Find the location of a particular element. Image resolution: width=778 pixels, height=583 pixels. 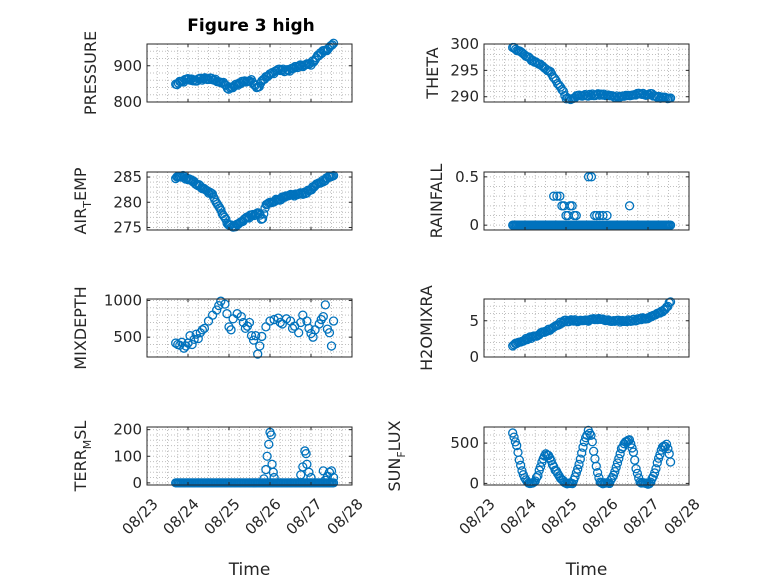

subplot-rainfall: 0 0.5 RAINFALL is located at coordinates (558, 201).